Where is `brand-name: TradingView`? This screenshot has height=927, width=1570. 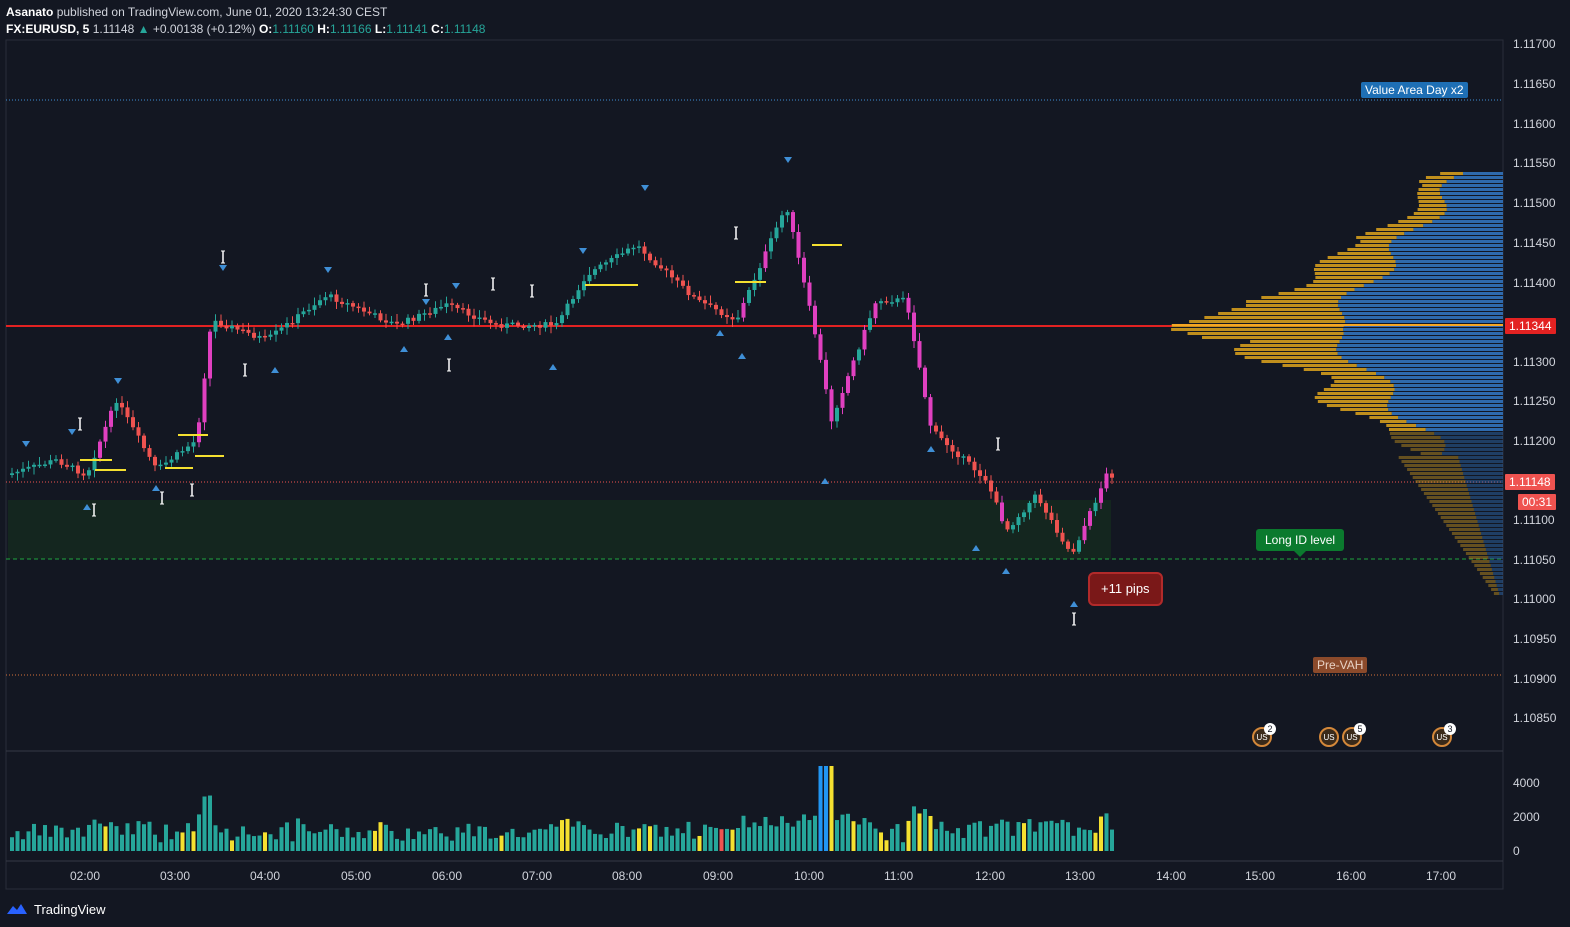
brand-name: TradingView is located at coordinates (70, 909).